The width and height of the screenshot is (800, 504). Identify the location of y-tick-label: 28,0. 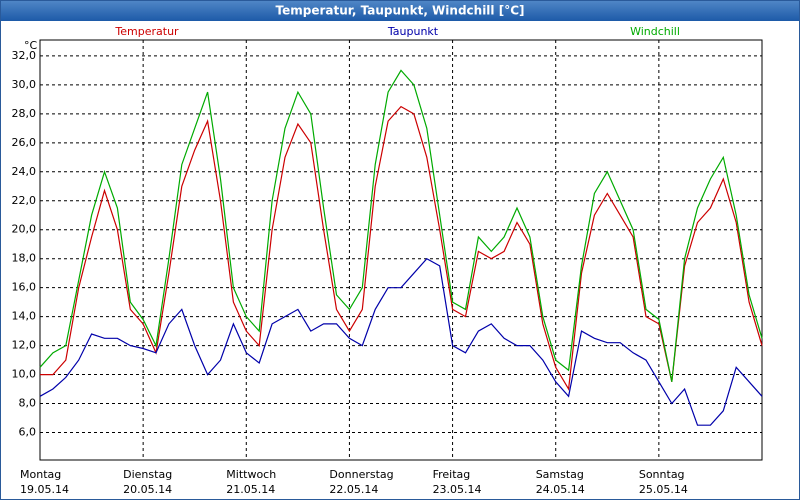
(24, 113).